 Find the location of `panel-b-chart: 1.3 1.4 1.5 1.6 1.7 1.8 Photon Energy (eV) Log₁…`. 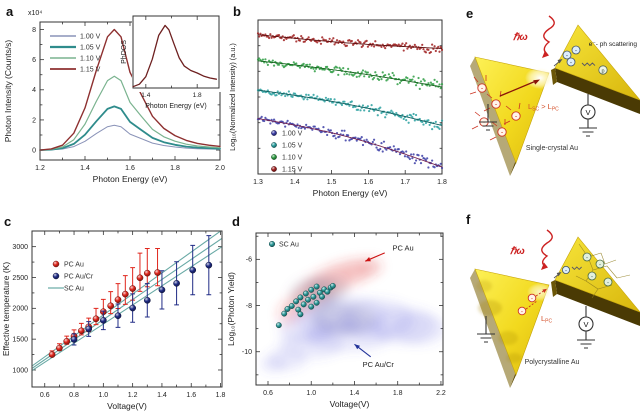

panel-b-chart: 1.3 1.4 1.5 1.6 1.7 1.8 Photon Energy (eV) Log₁… is located at coordinates (337, 108).